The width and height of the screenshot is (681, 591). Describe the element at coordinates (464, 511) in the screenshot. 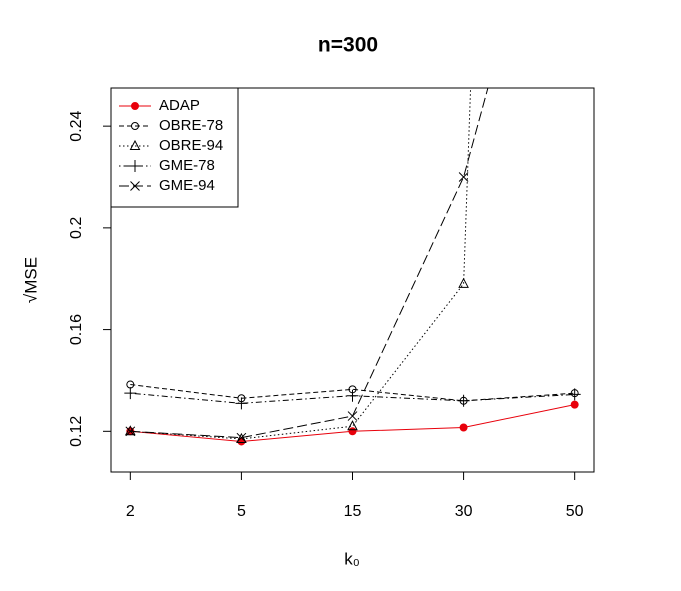

I see `x-tick-label: 30` at that location.